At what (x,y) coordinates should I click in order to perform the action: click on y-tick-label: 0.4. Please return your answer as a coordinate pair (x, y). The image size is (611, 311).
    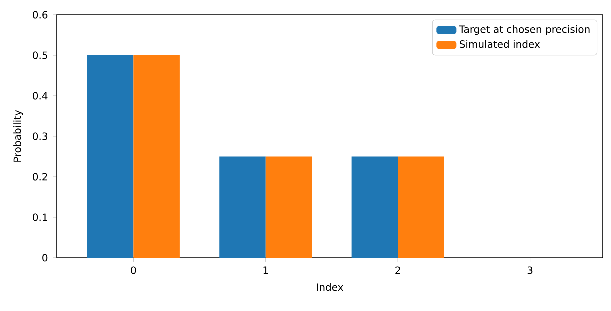
    Looking at the image, I should click on (40, 96).